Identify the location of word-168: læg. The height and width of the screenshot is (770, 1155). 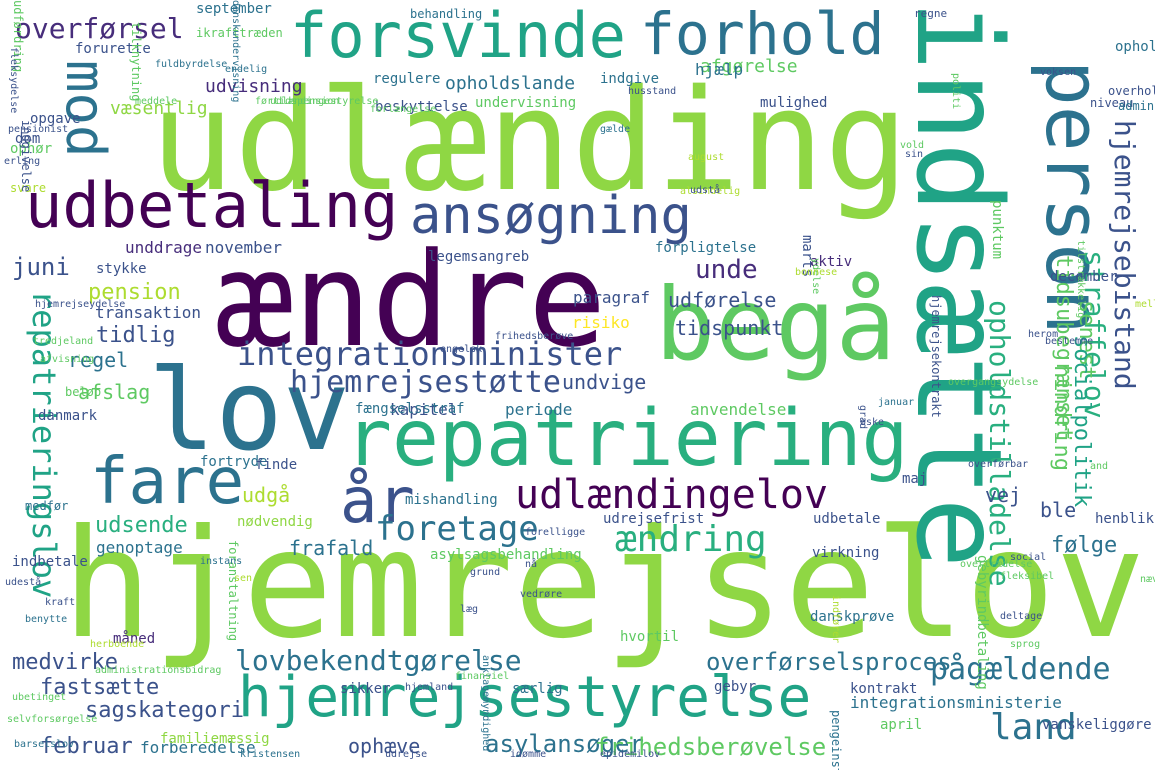
(469, 609).